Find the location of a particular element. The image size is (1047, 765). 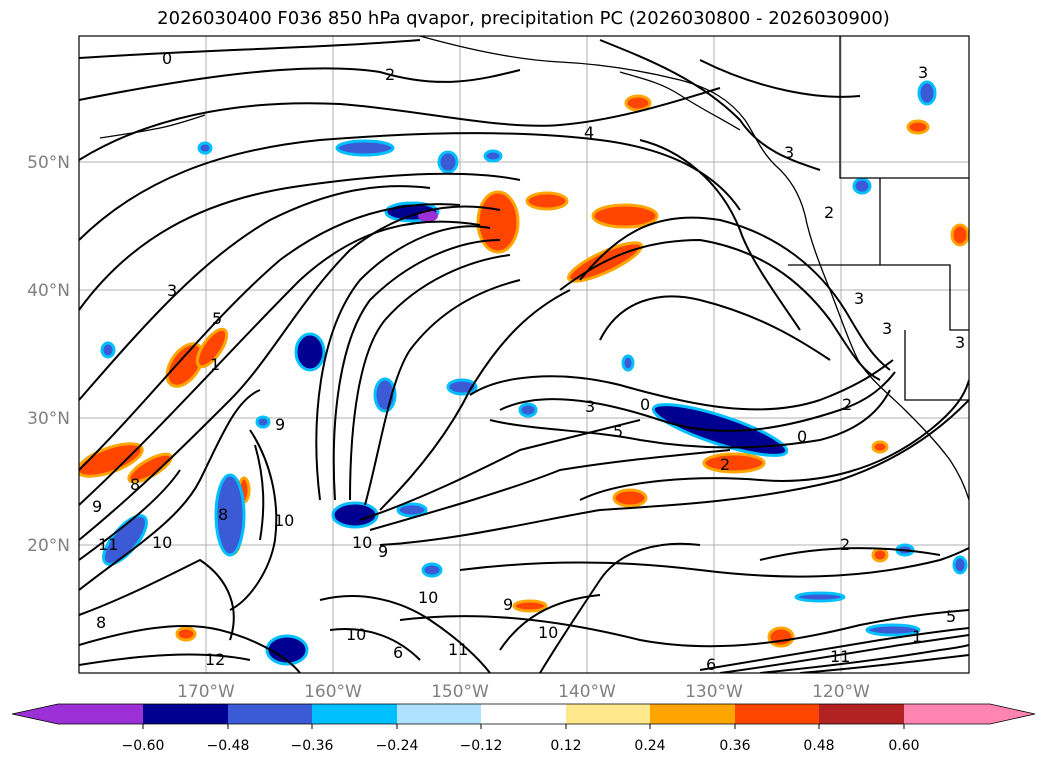

border-mexico-us is located at coordinates (936, 365).